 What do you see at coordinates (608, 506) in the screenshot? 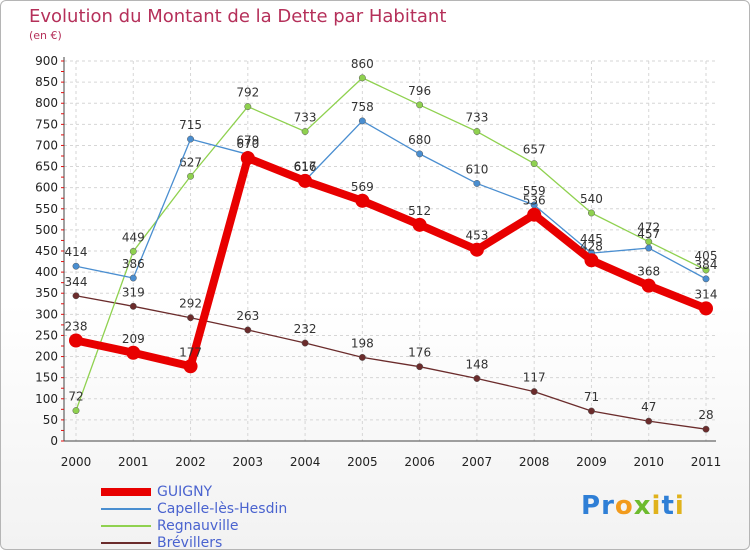
I see `logo-letter: r` at bounding box center [608, 506].